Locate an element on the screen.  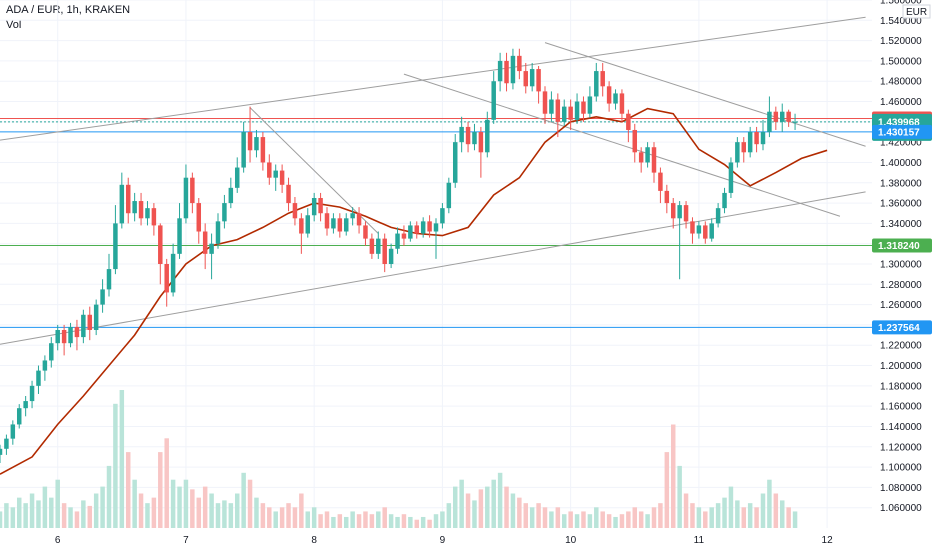
price-axis is located at coordinates (902, 275).